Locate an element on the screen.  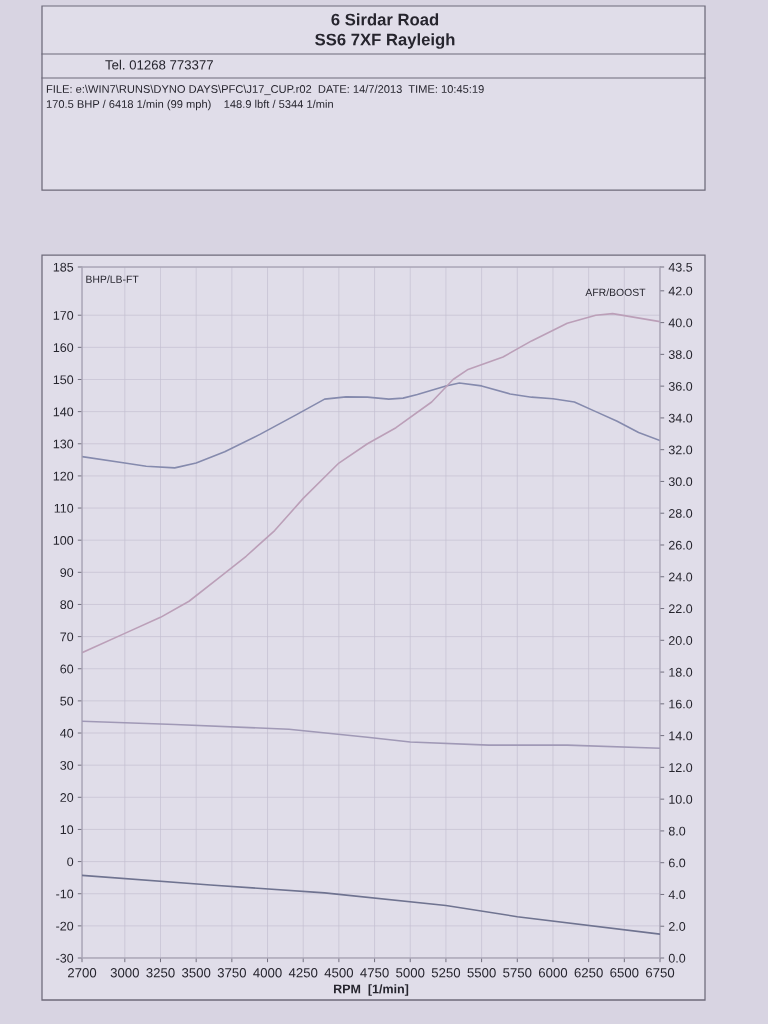
y-tick-label: 30 is located at coordinates (67, 765).